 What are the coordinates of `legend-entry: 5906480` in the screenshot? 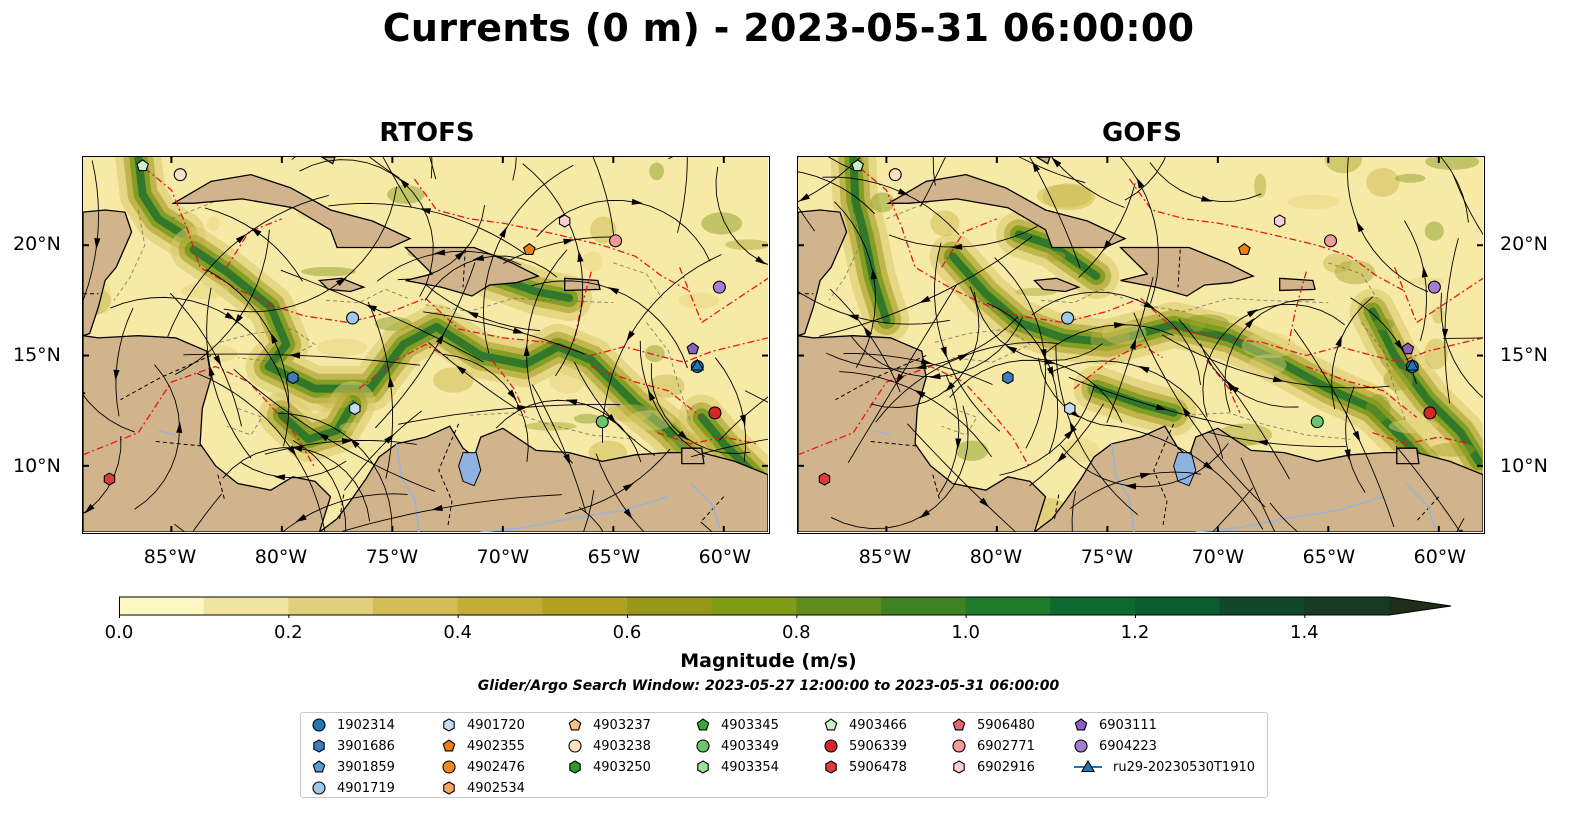 It's located at (993, 725).